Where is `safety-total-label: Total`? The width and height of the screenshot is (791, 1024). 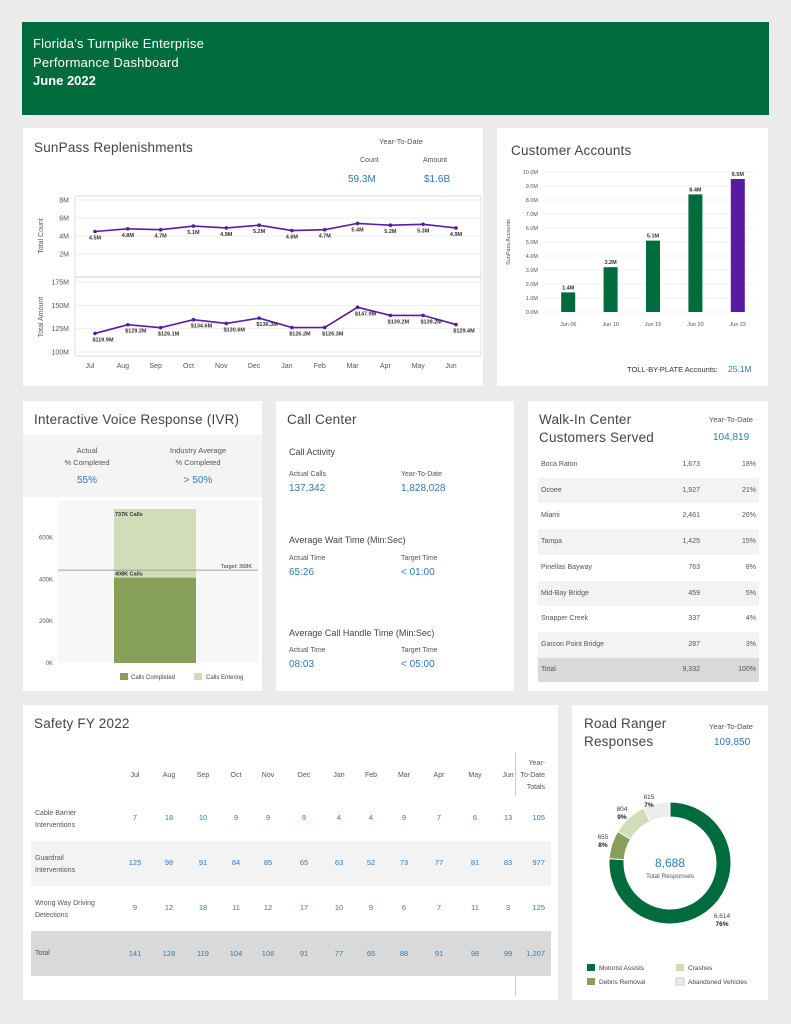
safety-total-label: Total is located at coordinates (42, 953).